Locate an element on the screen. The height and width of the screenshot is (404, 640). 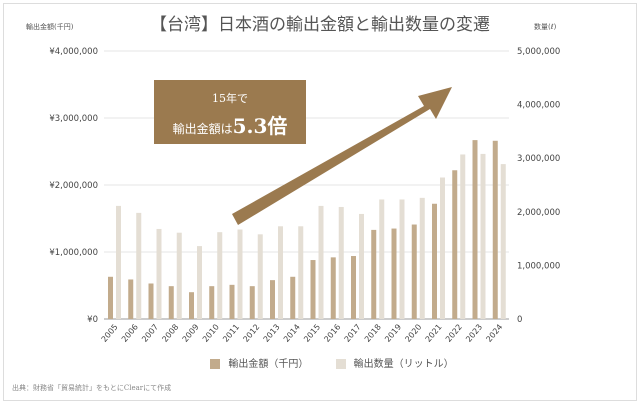
x-tick-label: 2020 is located at coordinates (413, 333).